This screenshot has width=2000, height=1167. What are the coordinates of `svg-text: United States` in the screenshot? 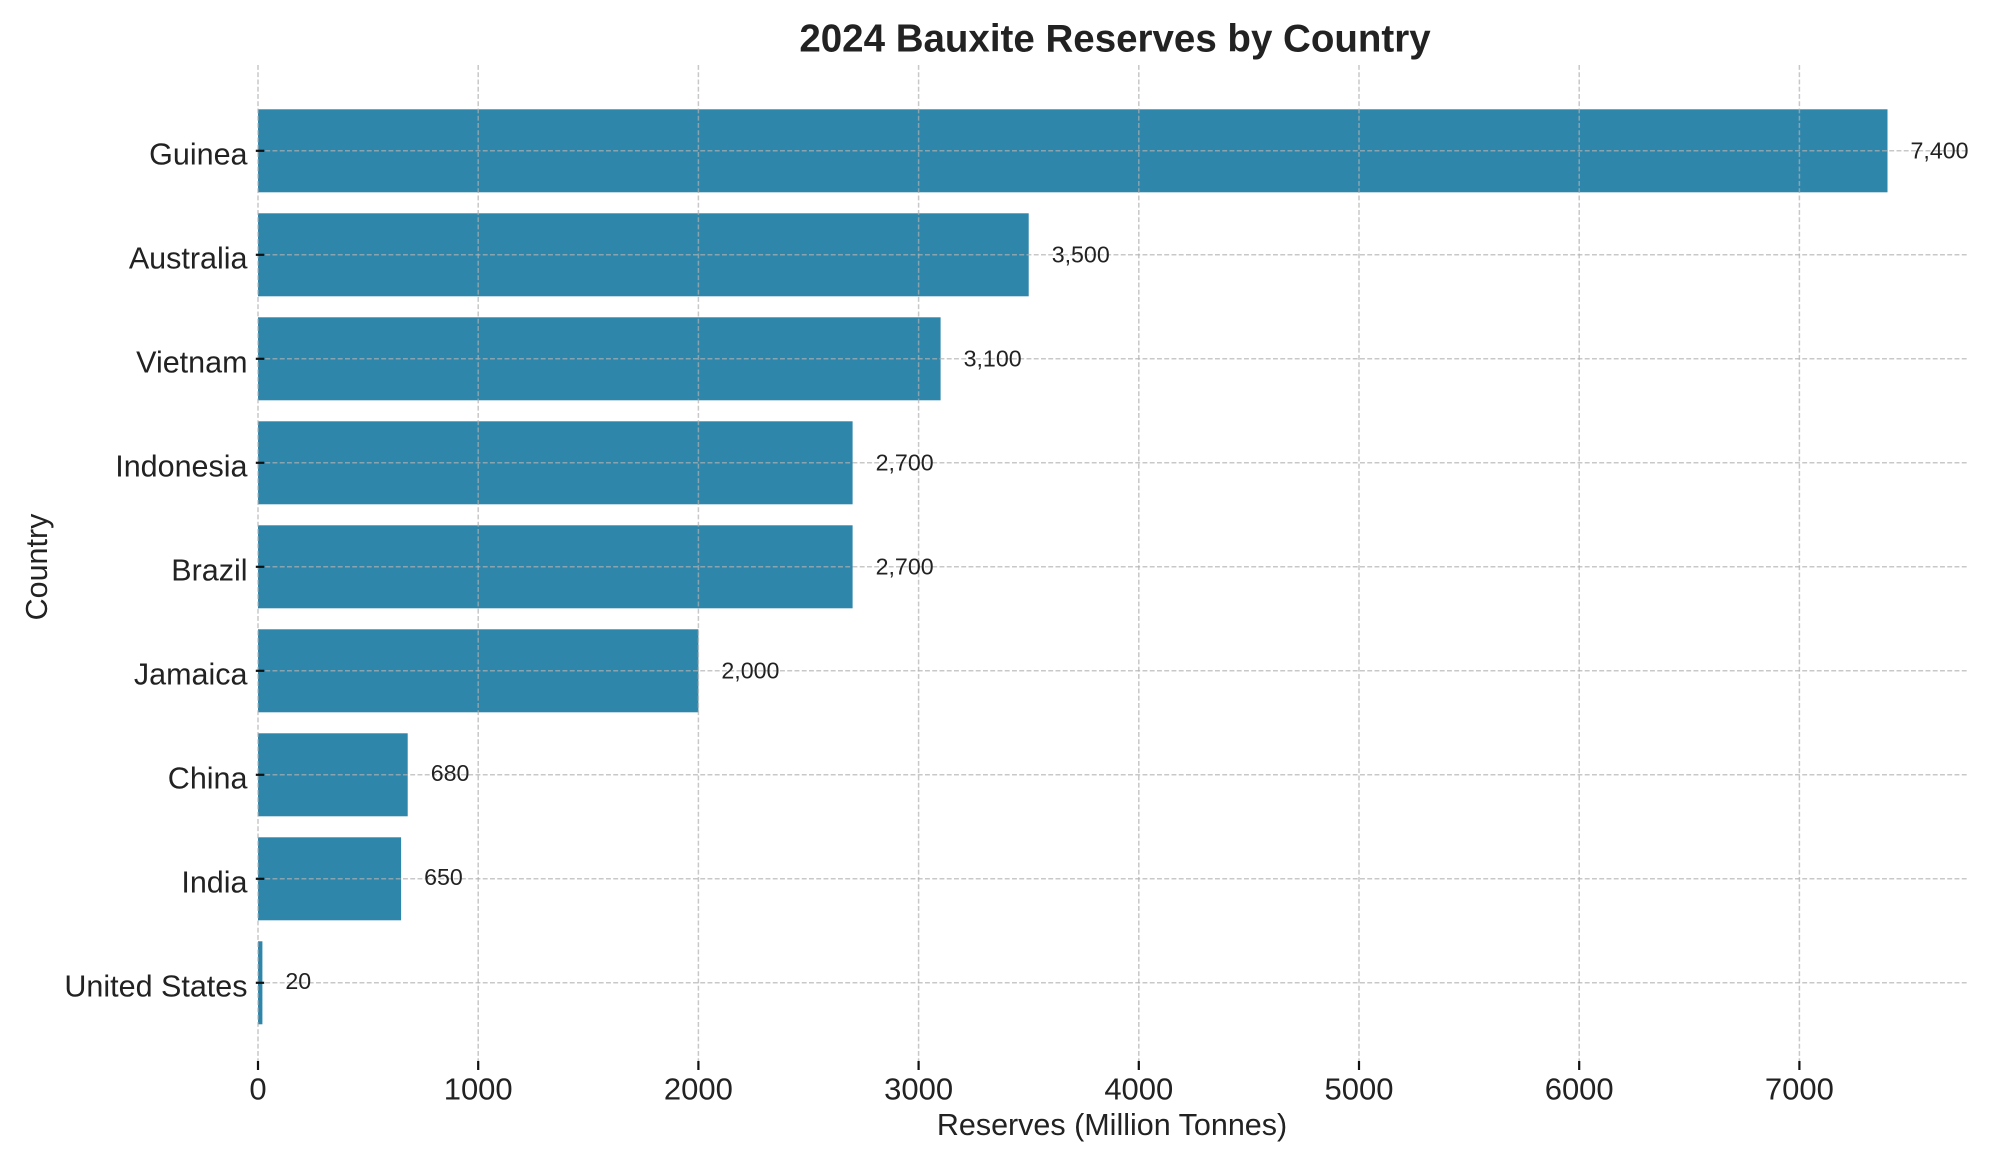 It's located at (155, 987).